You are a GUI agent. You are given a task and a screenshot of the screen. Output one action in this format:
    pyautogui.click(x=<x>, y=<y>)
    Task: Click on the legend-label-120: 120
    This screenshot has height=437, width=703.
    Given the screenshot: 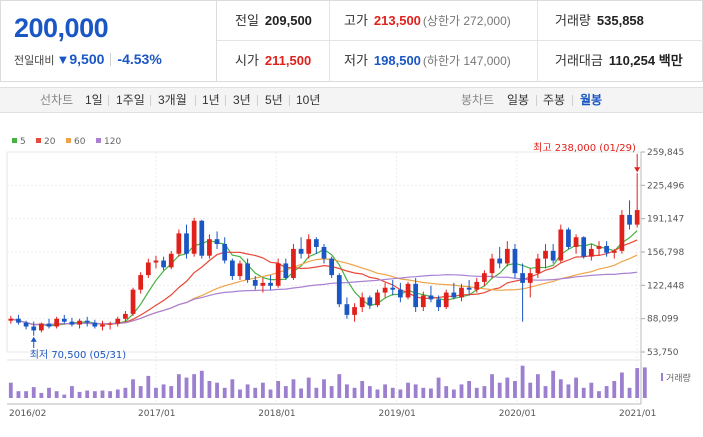 What is the action you would take?
    pyautogui.click(x=112, y=142)
    